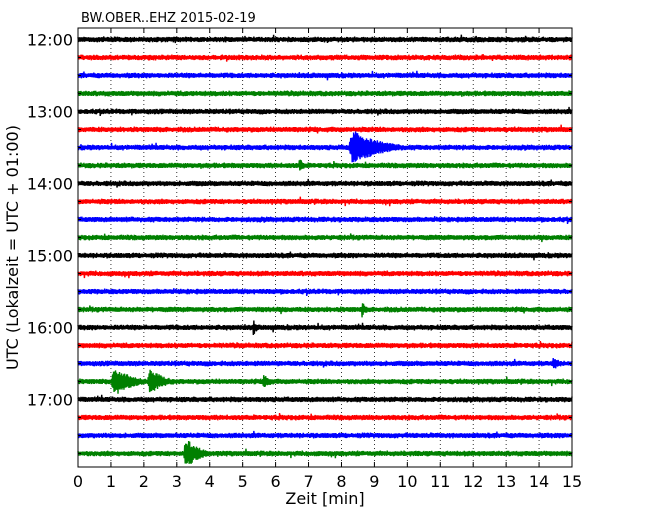  I want to click on y-tick-label: 12:00, so click(50, 40).